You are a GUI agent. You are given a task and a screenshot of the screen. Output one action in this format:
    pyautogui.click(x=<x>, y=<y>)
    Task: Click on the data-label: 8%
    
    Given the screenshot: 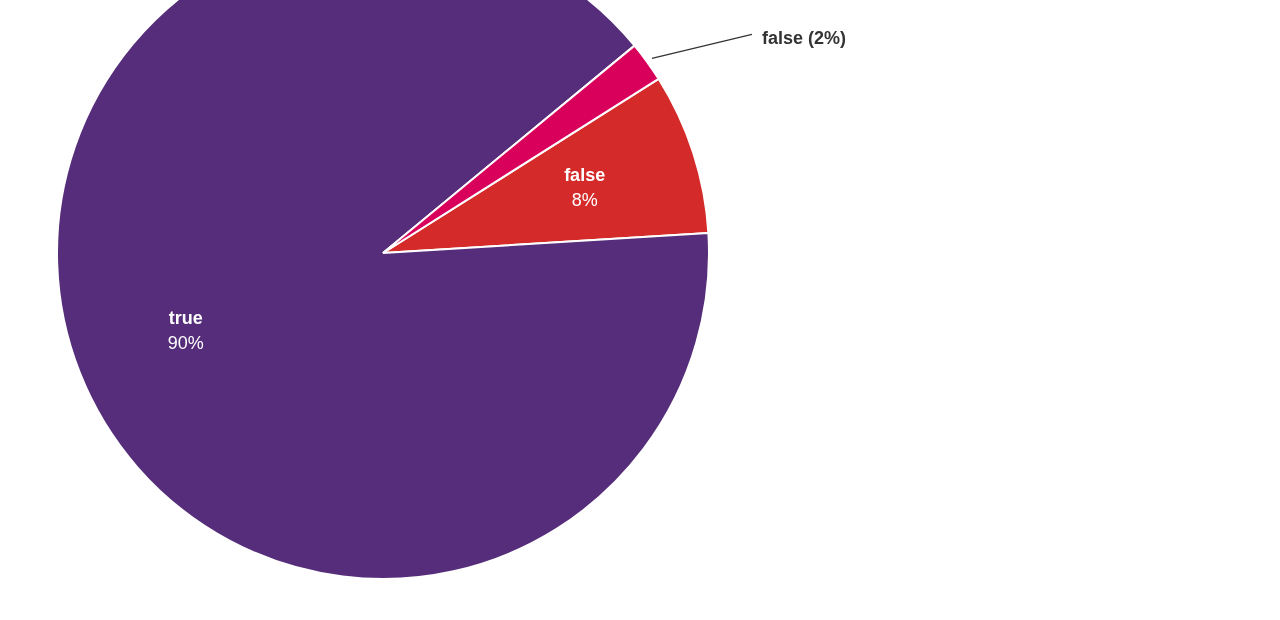 What is the action you would take?
    pyautogui.click(x=584, y=199)
    